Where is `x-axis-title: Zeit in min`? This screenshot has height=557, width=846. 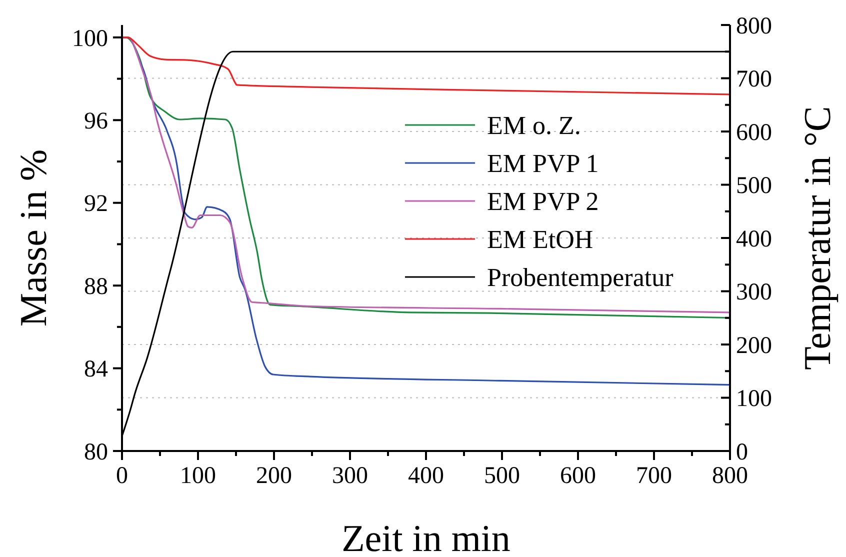 x-axis-title: Zeit in min is located at coordinates (426, 537).